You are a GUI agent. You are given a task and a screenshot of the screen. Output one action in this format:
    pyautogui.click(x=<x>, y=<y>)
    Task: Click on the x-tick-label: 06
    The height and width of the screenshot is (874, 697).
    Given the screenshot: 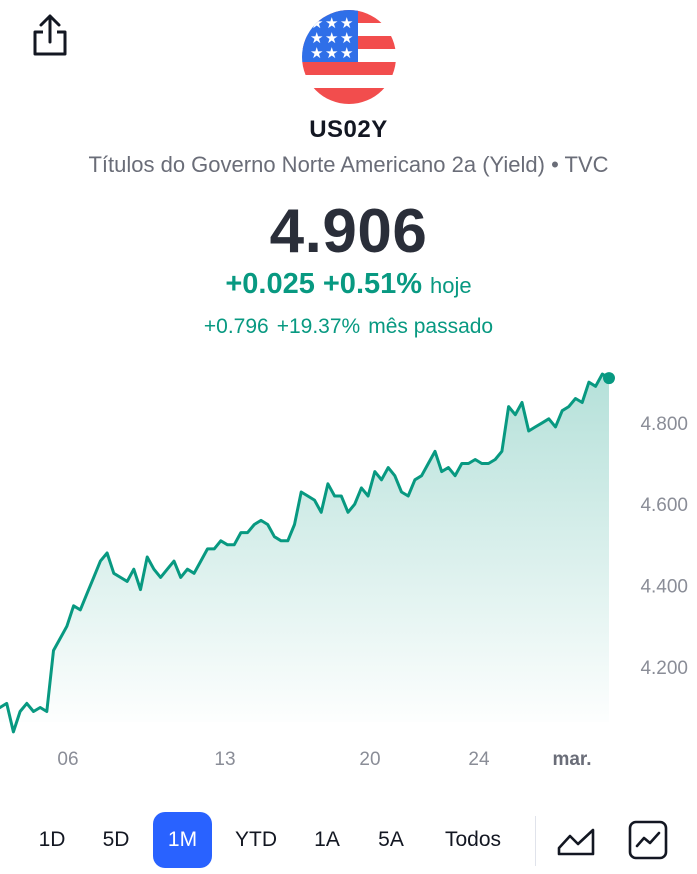 What is the action you would take?
    pyautogui.click(x=67, y=759)
    